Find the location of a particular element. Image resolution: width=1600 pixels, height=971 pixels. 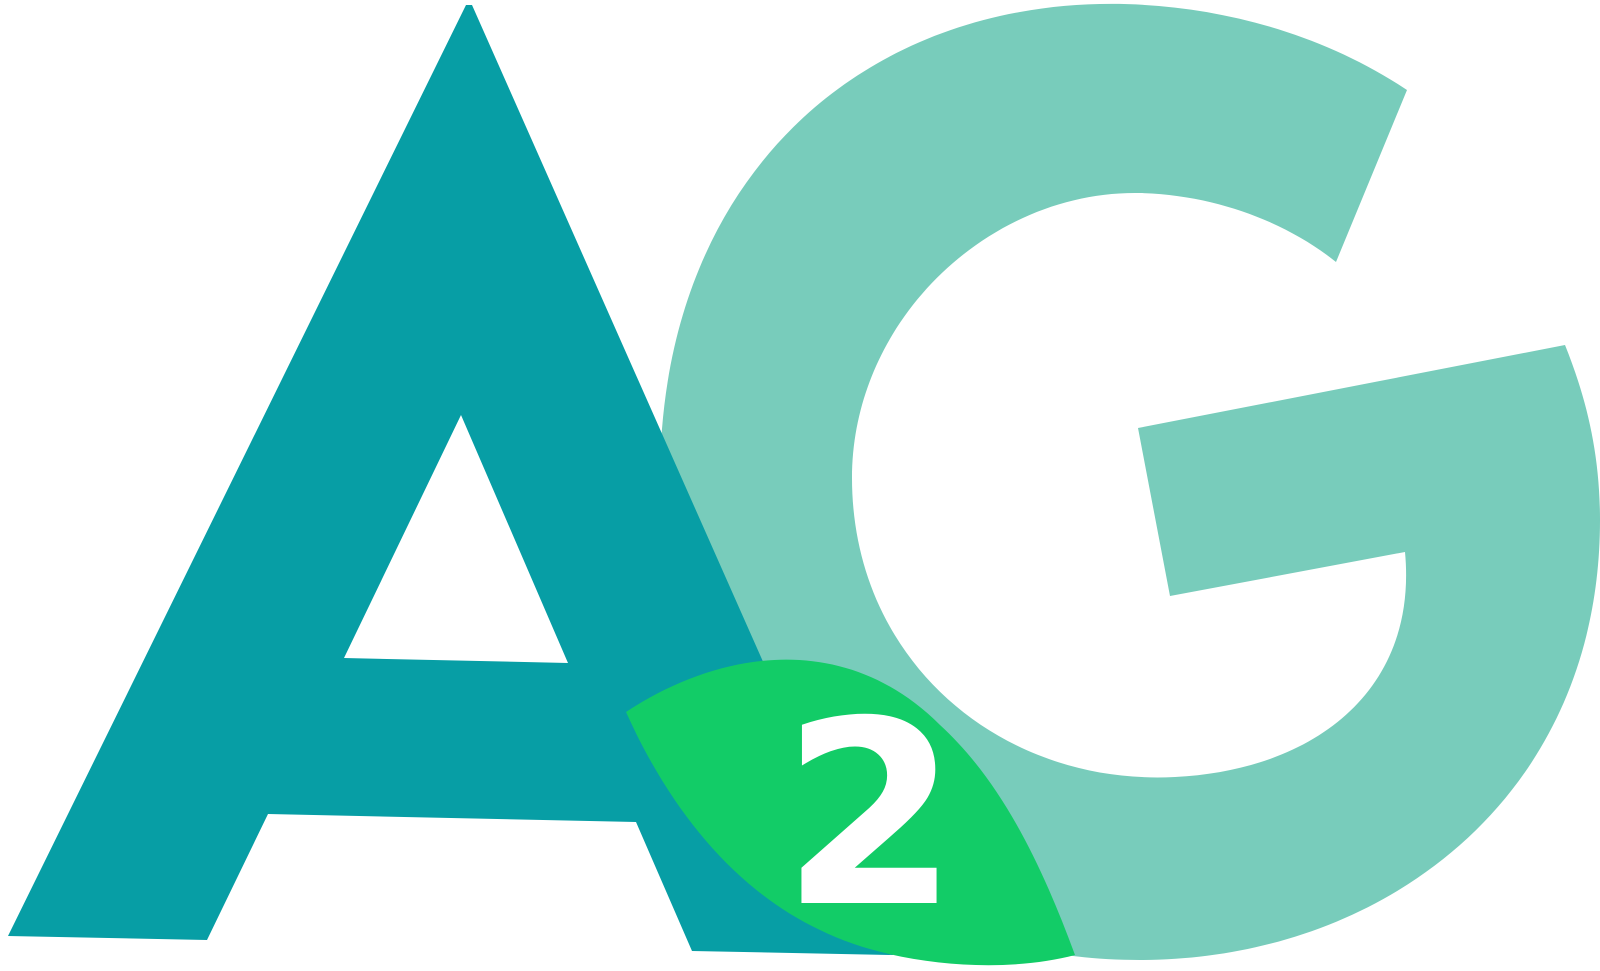

logo-digit-2: 2 is located at coordinates (869, 815).